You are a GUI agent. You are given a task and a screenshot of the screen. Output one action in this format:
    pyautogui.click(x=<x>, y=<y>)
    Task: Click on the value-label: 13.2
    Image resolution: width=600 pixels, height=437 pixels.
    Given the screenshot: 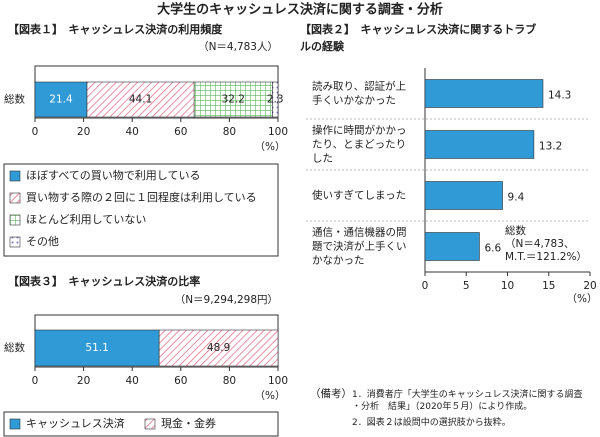 What is the action you would take?
    pyautogui.click(x=550, y=147)
    